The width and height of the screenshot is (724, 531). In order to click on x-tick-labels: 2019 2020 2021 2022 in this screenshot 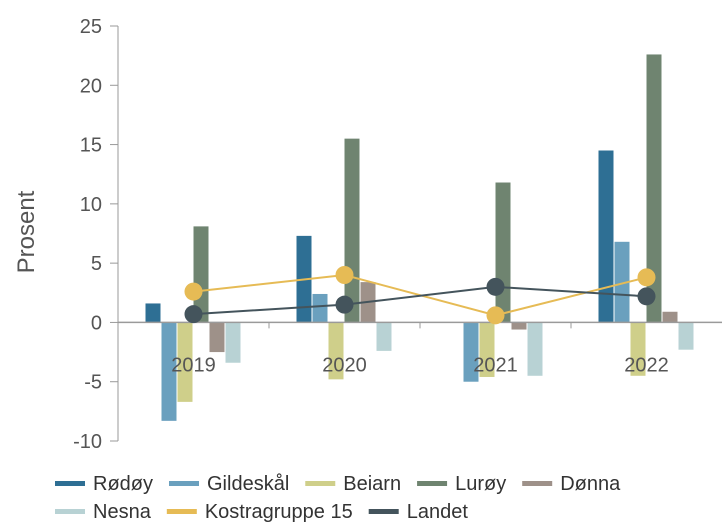, I will do `click(420, 365)`.